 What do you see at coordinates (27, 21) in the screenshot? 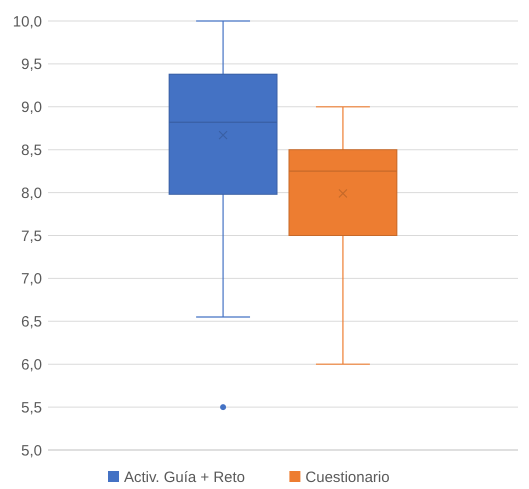
I see `y-tick-label: 10,0` at bounding box center [27, 21].